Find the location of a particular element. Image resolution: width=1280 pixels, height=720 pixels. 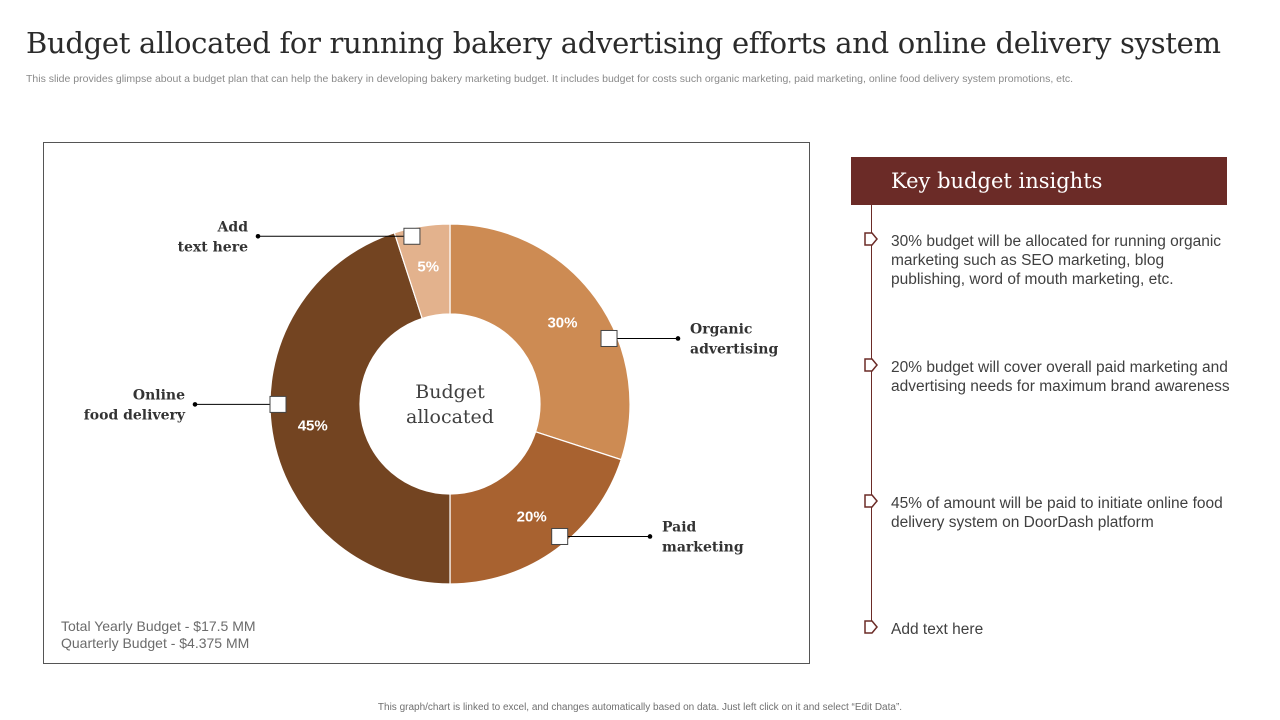

callout-label-paid-marketing: Paid is located at coordinates (679, 527).